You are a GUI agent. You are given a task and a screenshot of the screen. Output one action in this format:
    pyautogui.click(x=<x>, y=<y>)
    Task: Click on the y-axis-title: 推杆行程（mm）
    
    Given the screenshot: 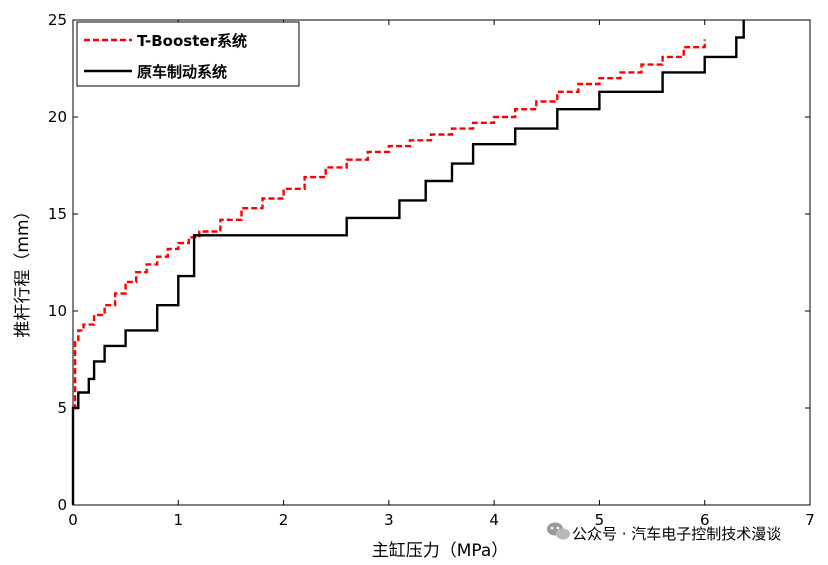 What is the action you would take?
    pyautogui.click(x=23, y=269)
    